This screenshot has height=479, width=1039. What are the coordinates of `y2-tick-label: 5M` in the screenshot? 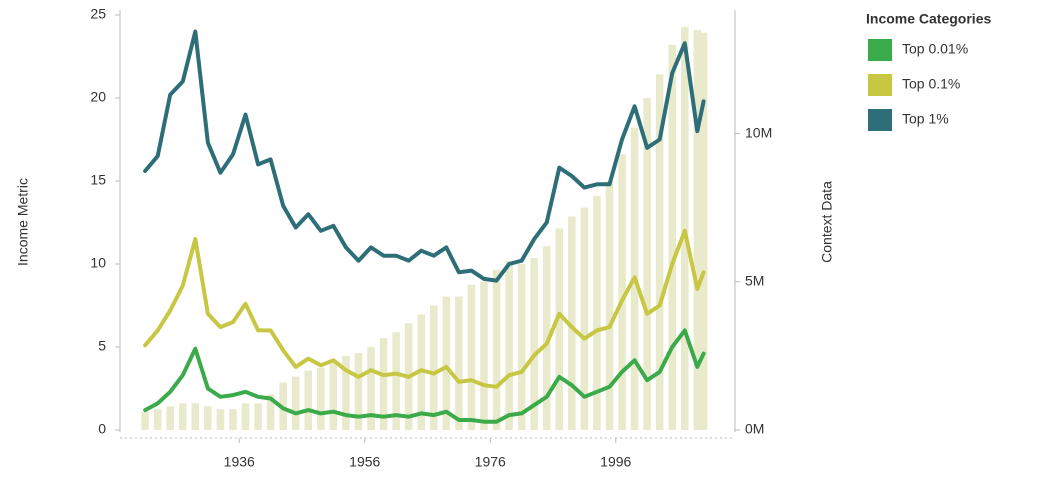 It's located at (754, 280).